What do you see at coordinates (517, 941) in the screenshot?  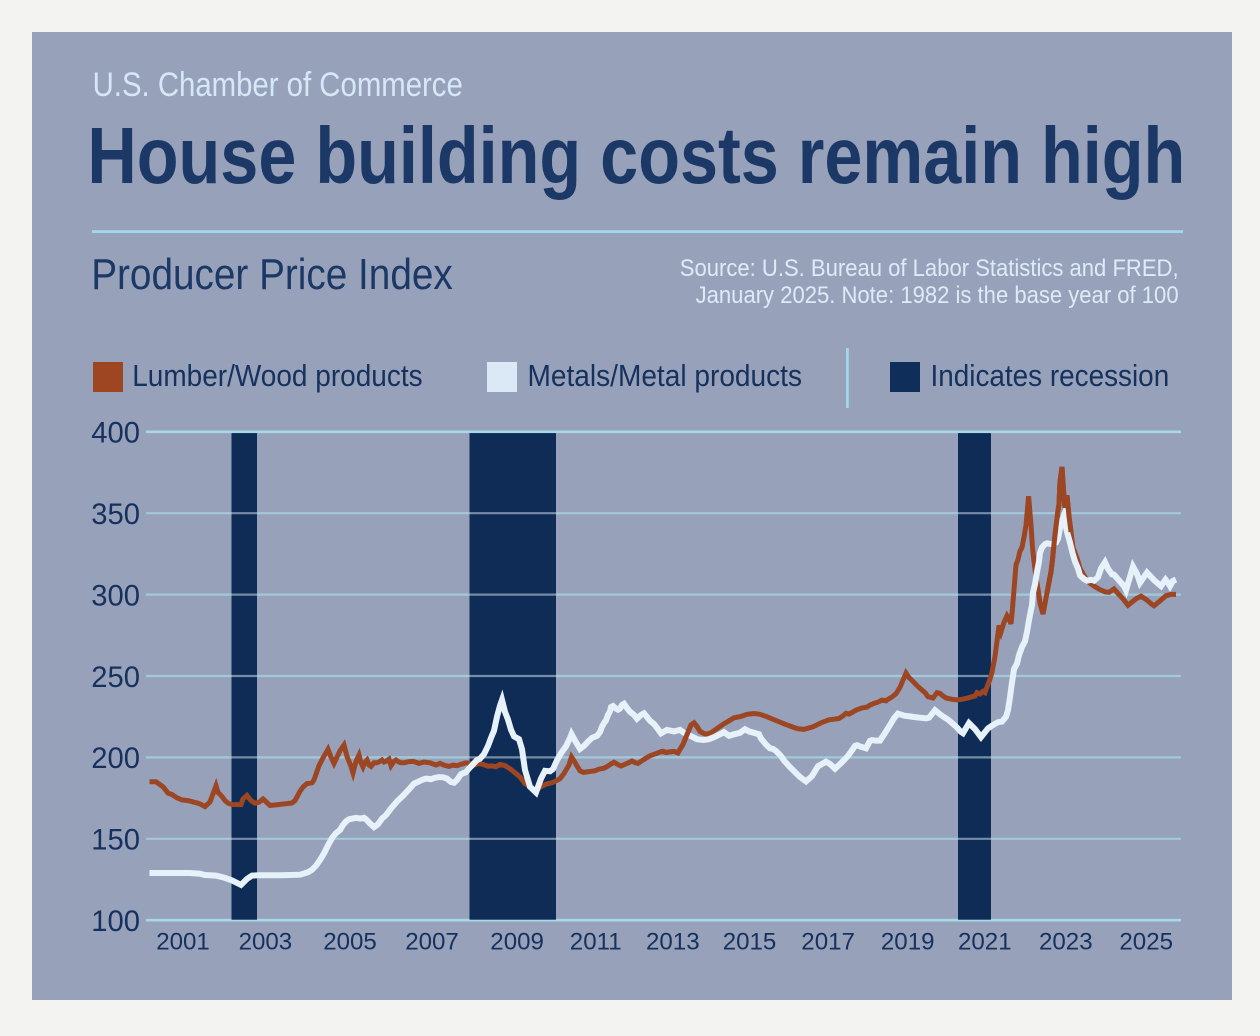 I see `svg-text: 2009` at bounding box center [517, 941].